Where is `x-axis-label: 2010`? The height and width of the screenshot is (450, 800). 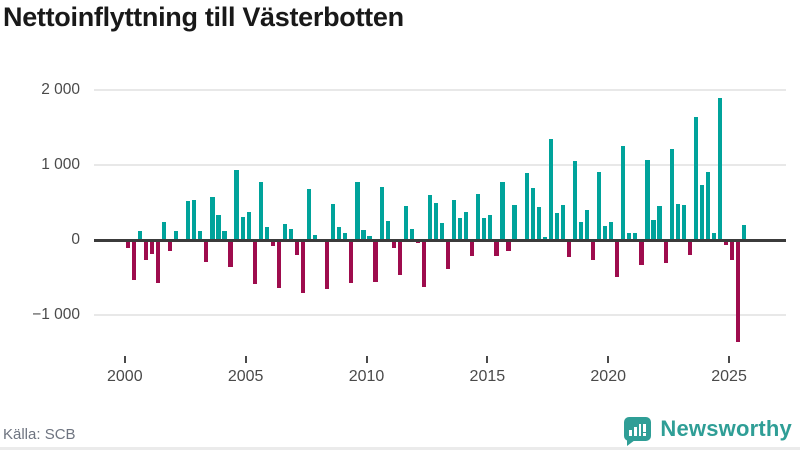 x-axis-label: 2010 is located at coordinates (366, 376).